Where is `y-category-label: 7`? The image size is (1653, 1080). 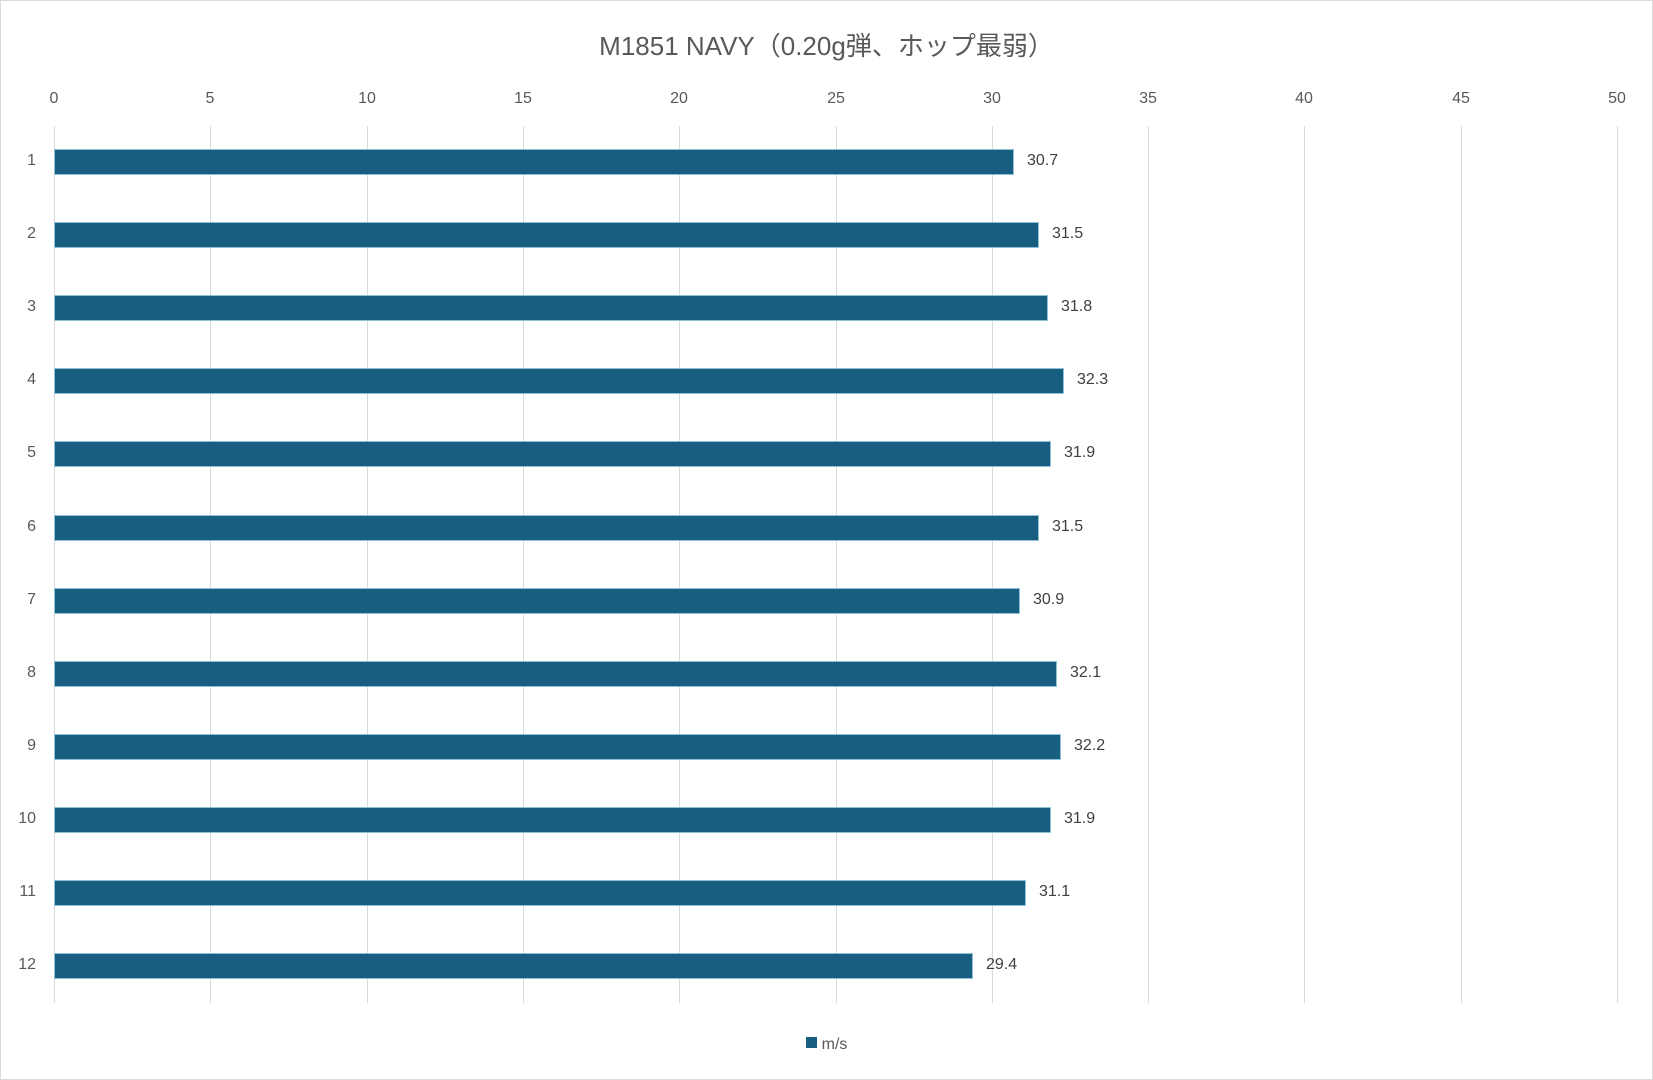 y-category-label: 7 is located at coordinates (31, 599).